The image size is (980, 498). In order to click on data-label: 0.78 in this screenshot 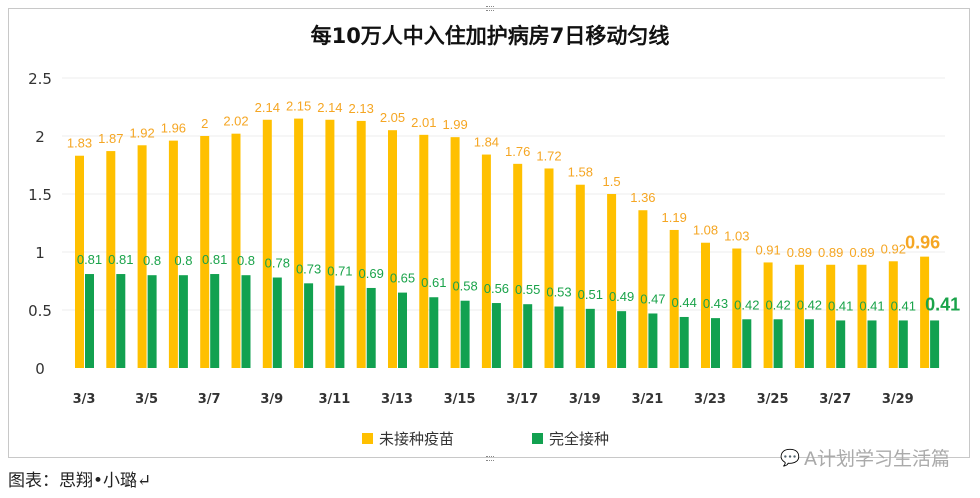, I will do `click(277, 263)`.